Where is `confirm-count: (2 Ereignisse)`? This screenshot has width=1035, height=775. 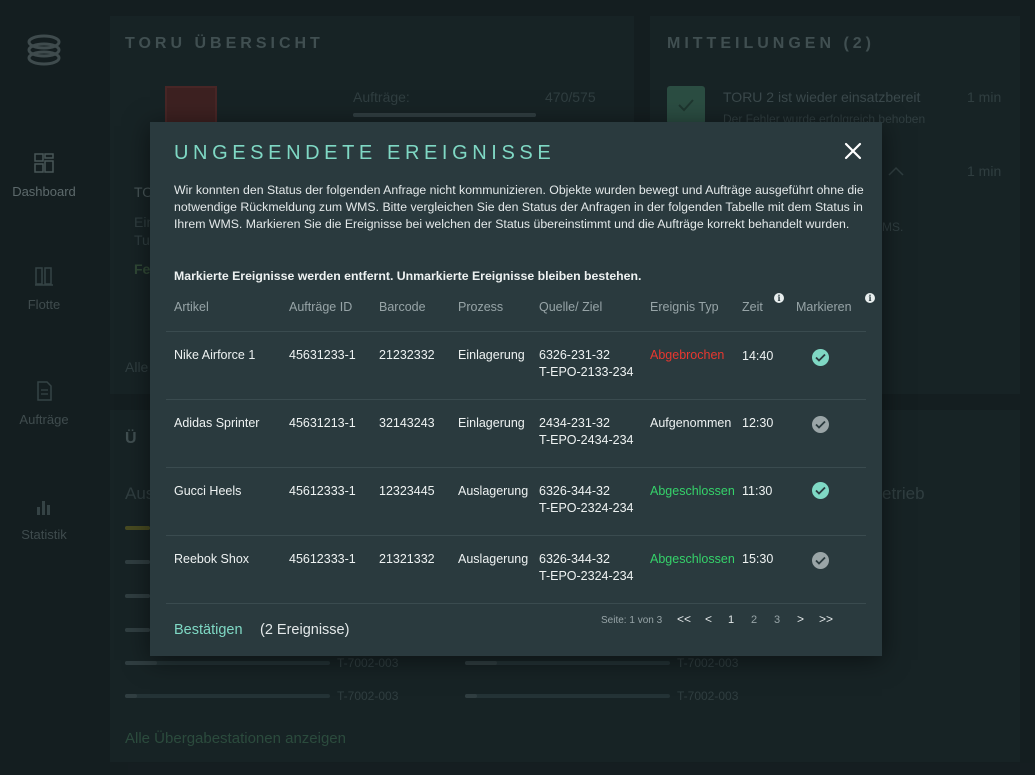
confirm-count: (2 Ereignisse) is located at coordinates (305, 630).